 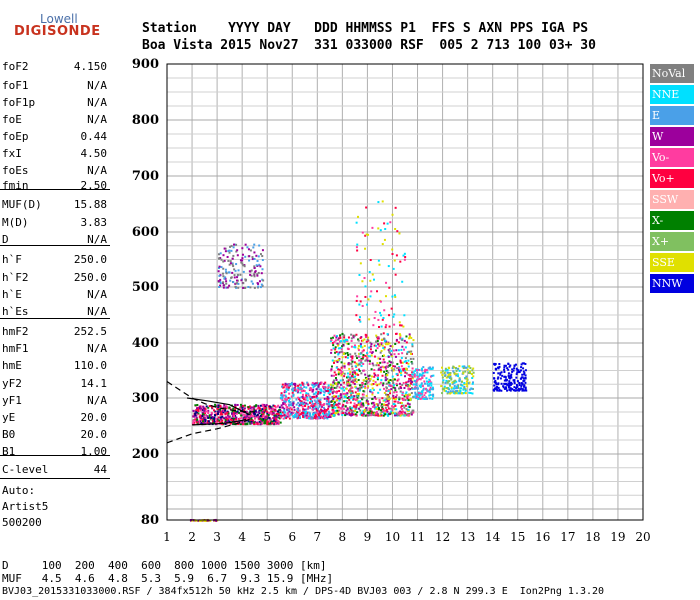 I want to click on auto-label: Auto:, so click(x=19, y=490).